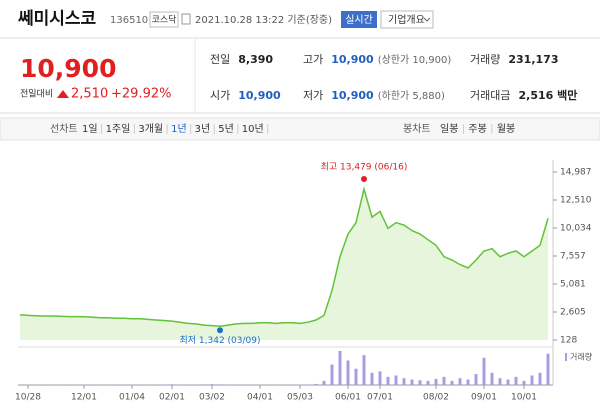  What do you see at coordinates (364, 179) in the screenshot?
I see `high-marker` at bounding box center [364, 179].